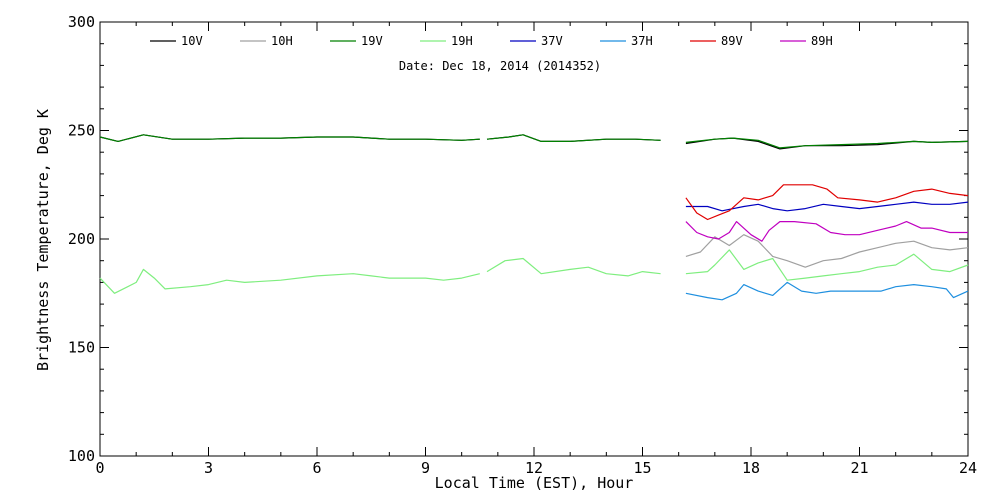 This screenshot has width=1000, height=500. What do you see at coordinates (81, 456) in the screenshot?
I see `y-tick-label: 100` at bounding box center [81, 456].